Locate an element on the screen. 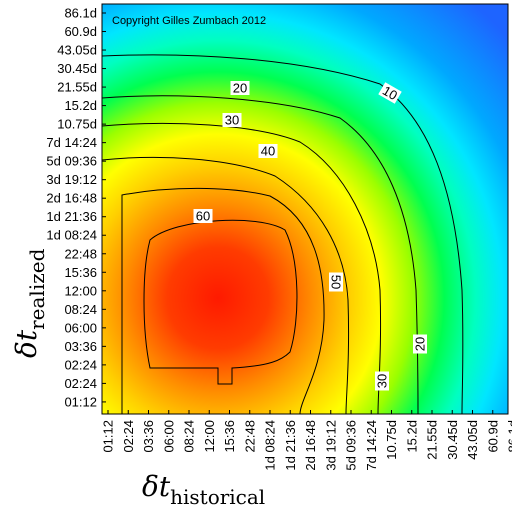 The image size is (512, 512). x-tick-label: 15:36 is located at coordinates (229, 436).